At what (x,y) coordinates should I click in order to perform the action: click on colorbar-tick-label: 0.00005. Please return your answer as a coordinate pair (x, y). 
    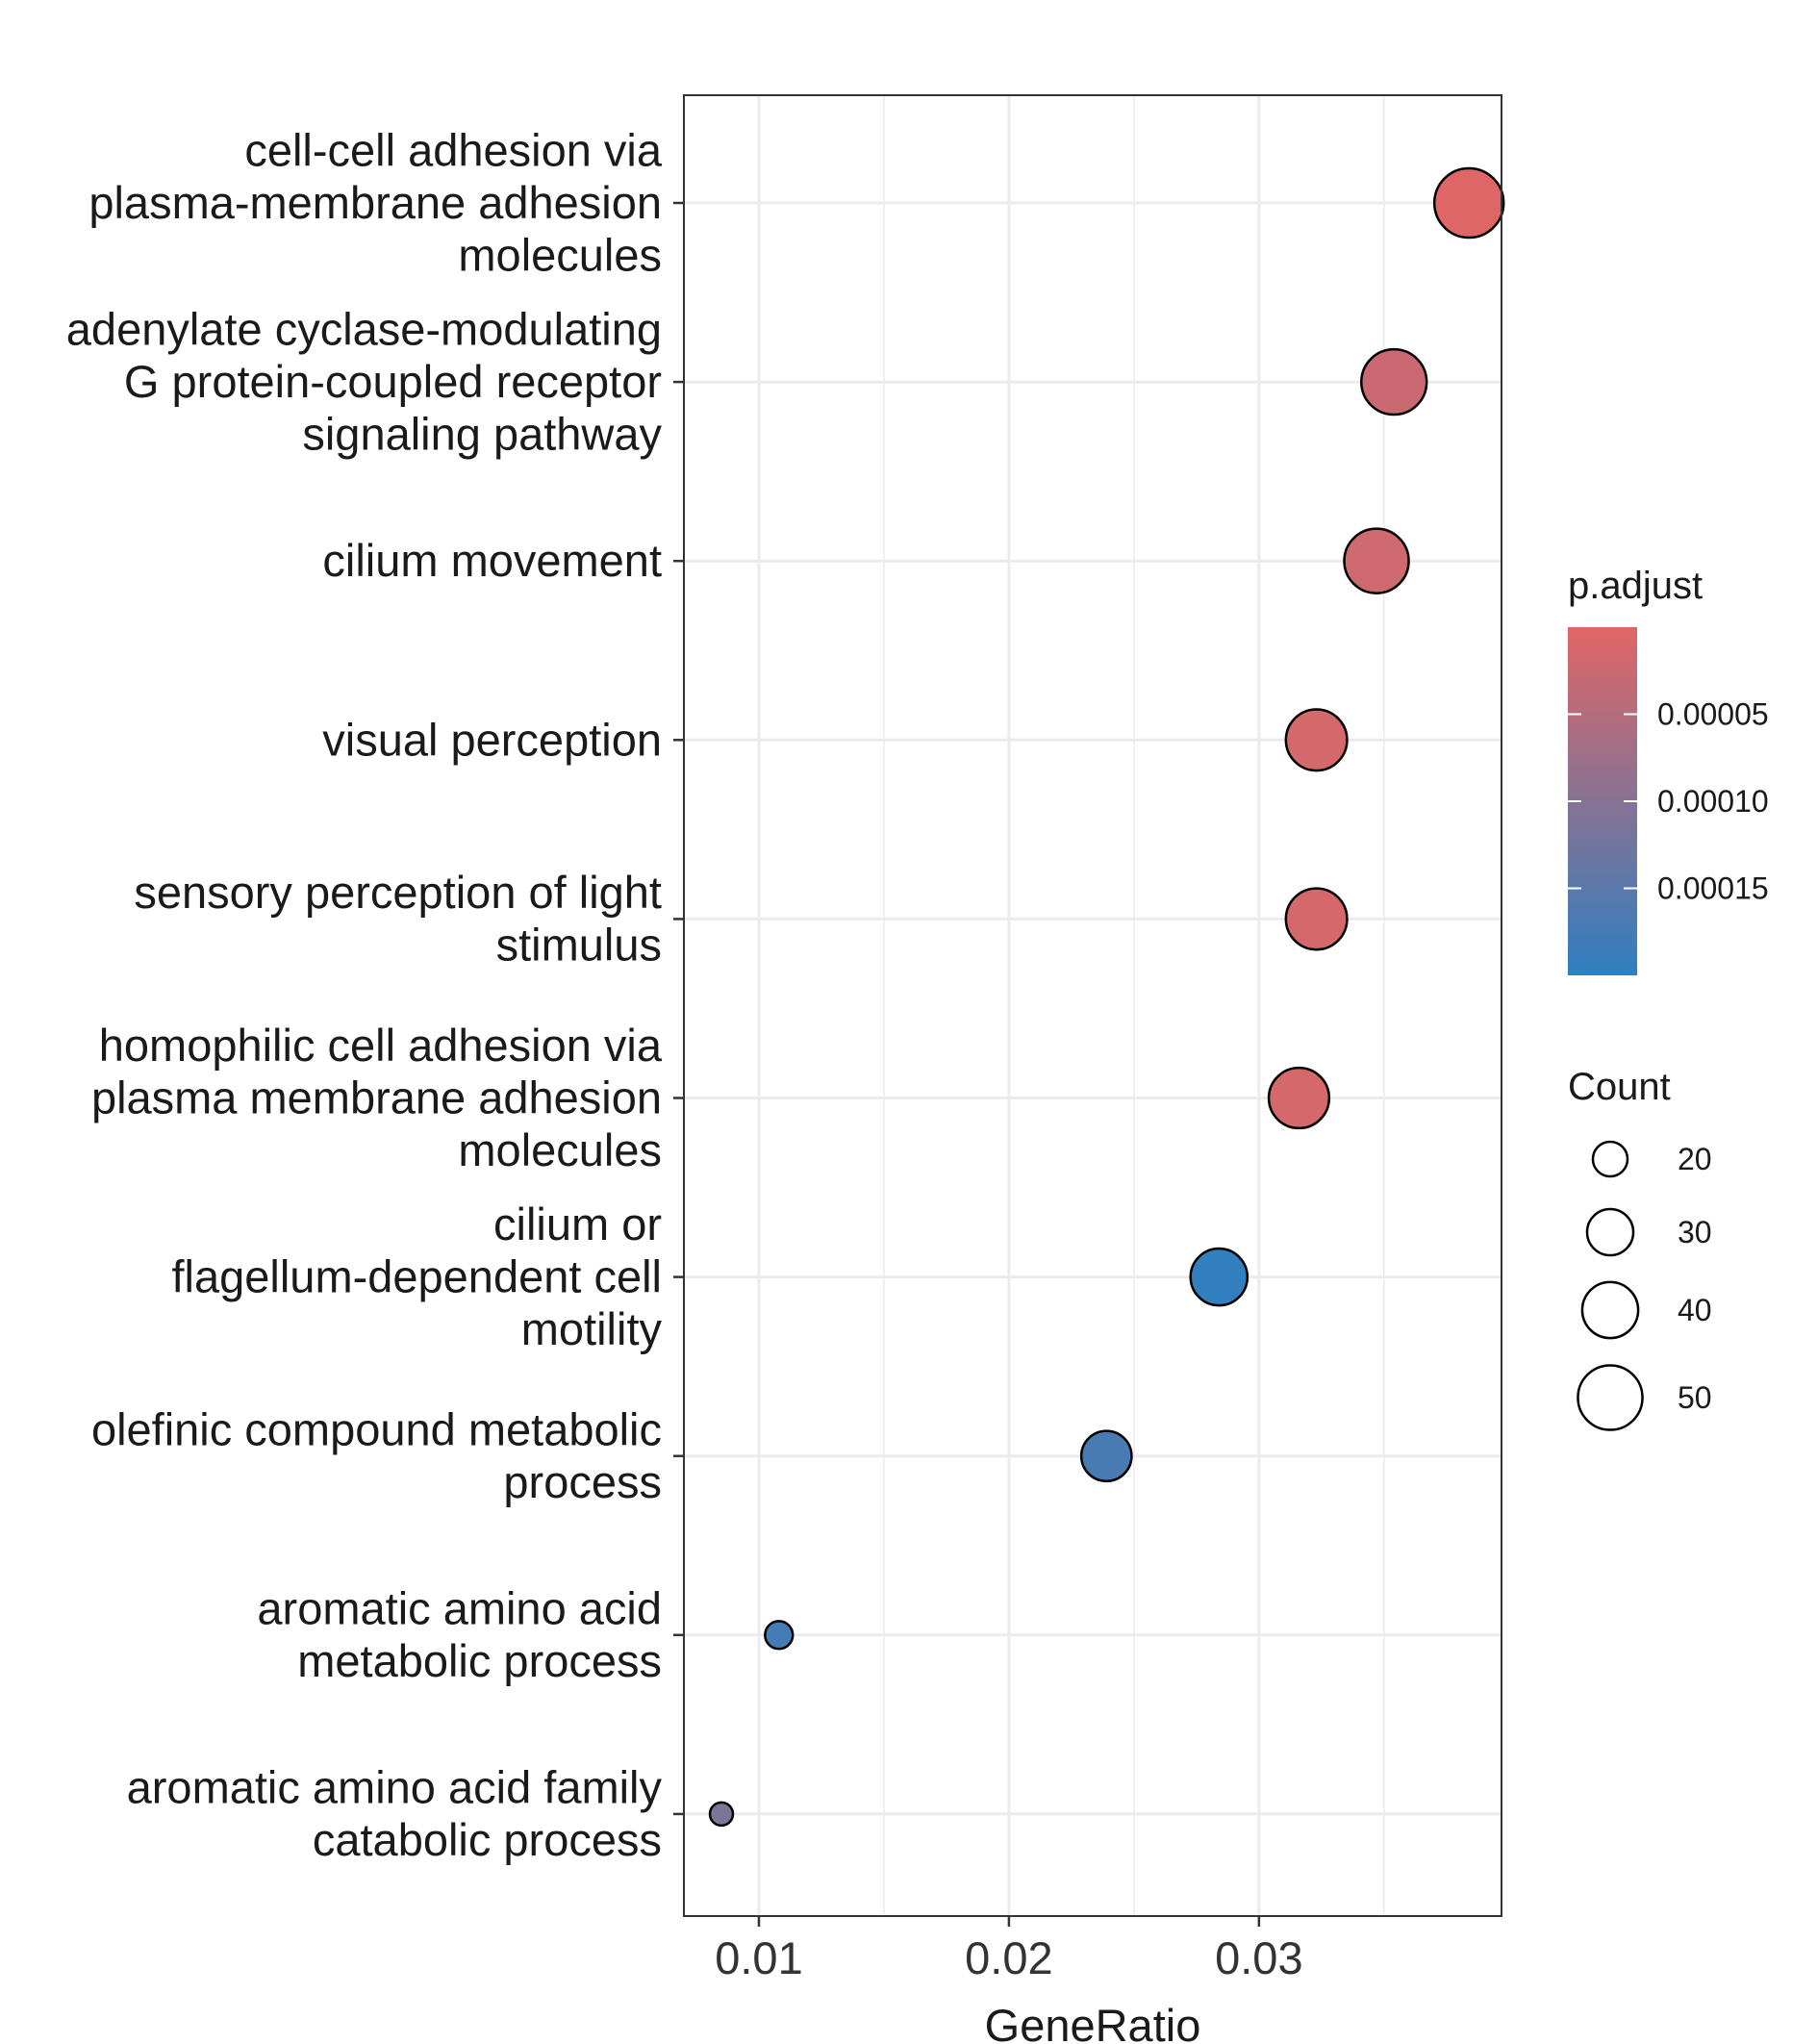
    Looking at the image, I should click on (1713, 714).